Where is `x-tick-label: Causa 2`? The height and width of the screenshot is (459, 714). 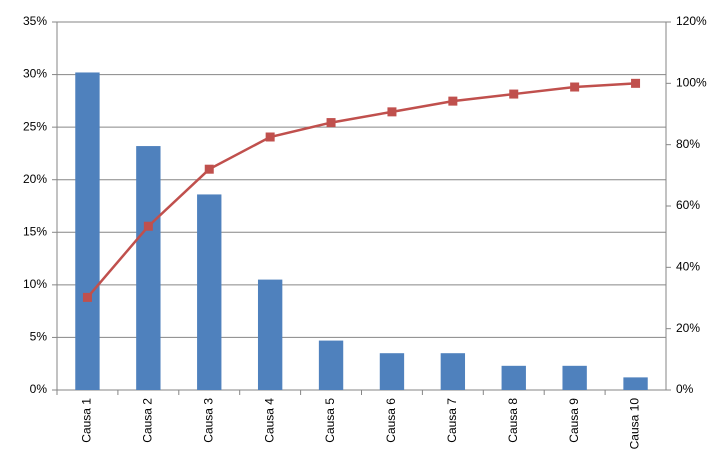
x-tick-label: Causa 2 is located at coordinates (148, 420).